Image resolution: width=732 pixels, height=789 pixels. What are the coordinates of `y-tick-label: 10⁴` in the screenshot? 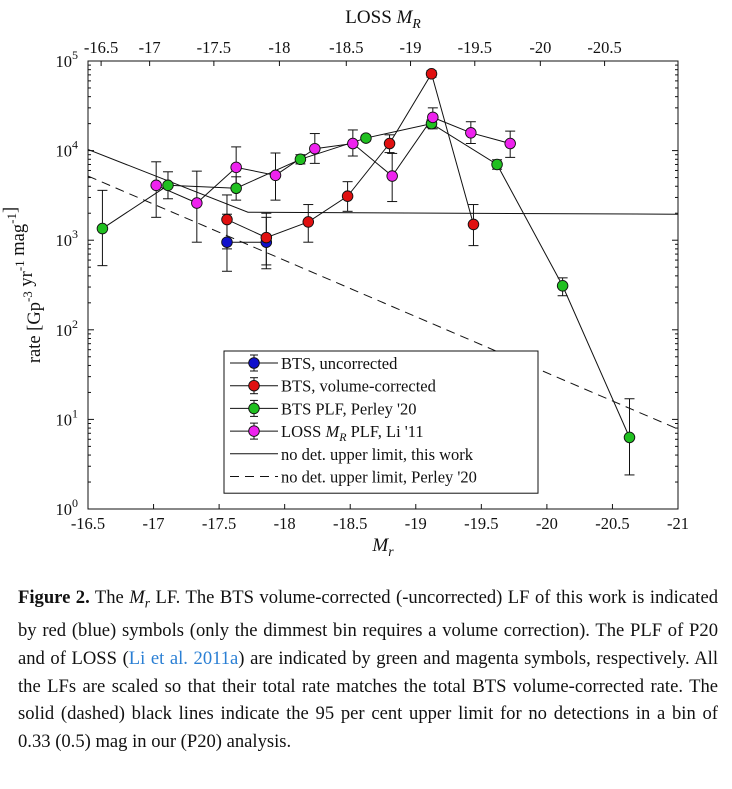 It's located at (67, 149).